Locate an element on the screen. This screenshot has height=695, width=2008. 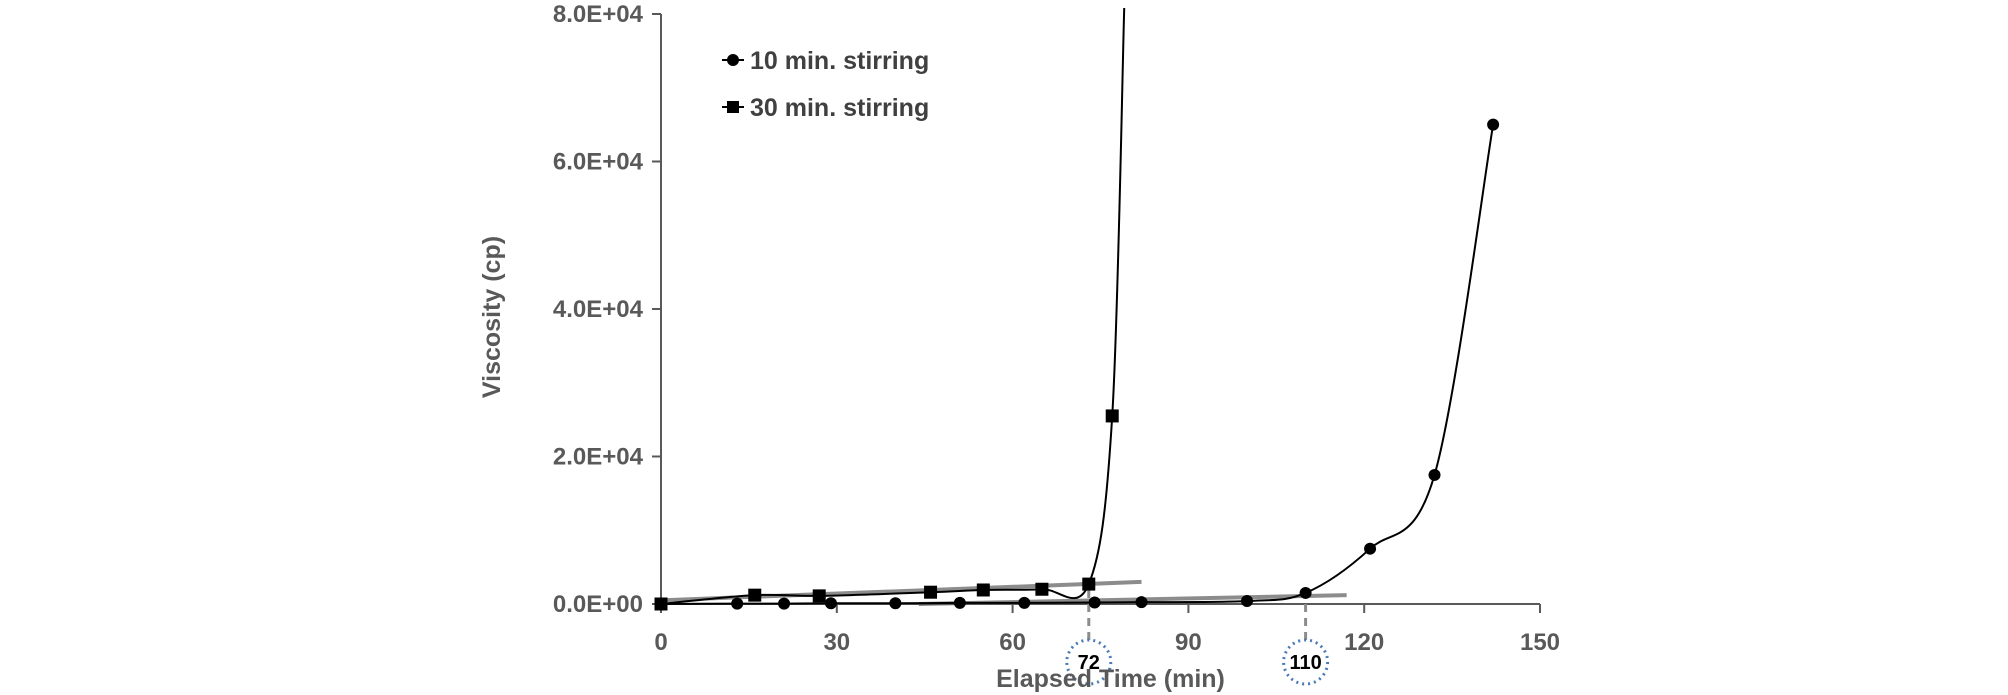
annotations: 72 110 is located at coordinates (1197, 638).